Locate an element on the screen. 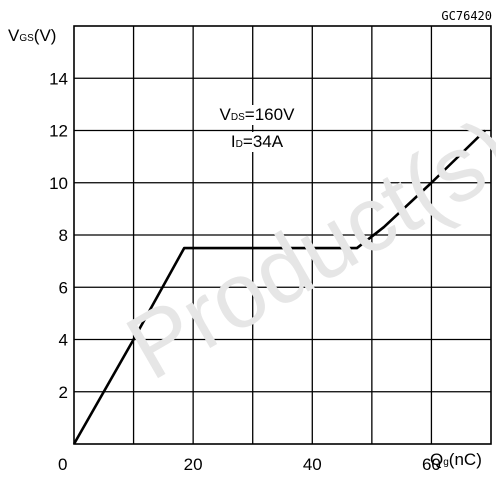  y-tick-label: 2 is located at coordinates (63, 392).